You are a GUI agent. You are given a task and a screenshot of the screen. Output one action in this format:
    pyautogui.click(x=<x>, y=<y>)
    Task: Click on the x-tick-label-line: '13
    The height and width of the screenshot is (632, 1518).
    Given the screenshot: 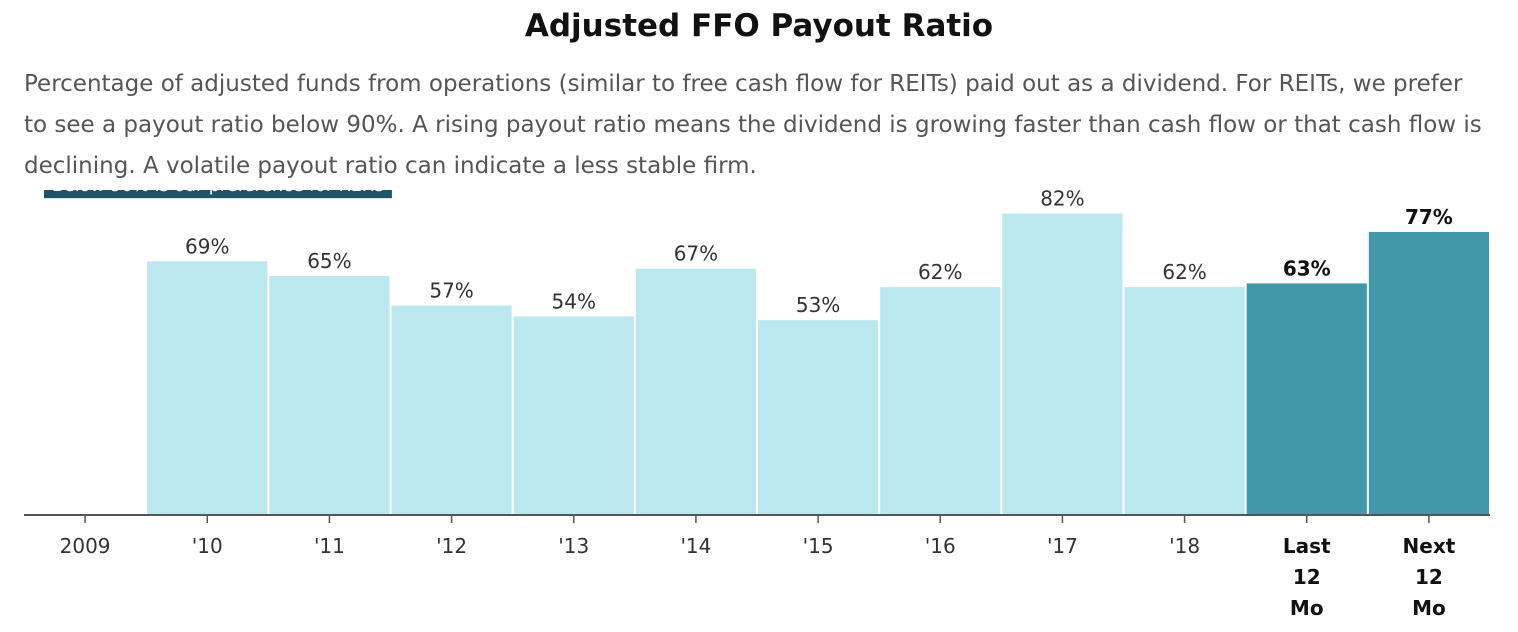 What is the action you would take?
    pyautogui.click(x=573, y=546)
    